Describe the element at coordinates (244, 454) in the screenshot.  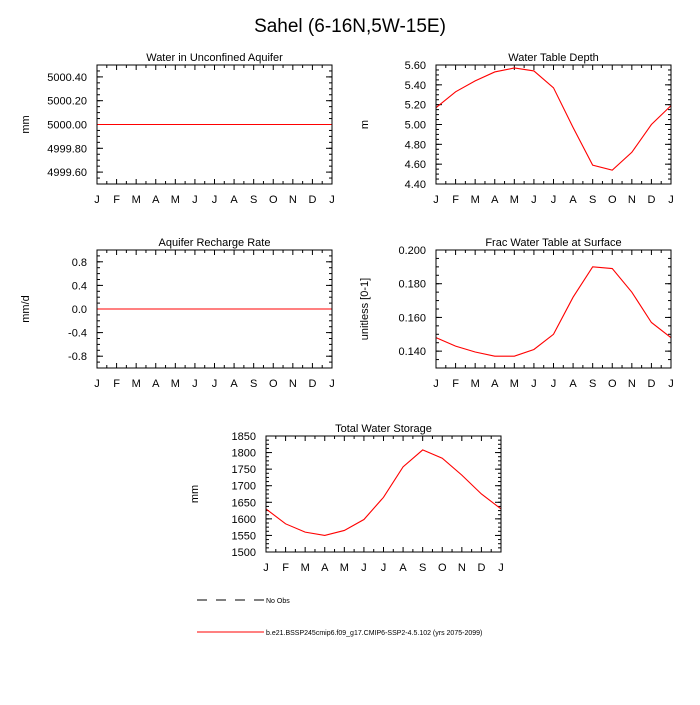
I see `y-tick-label: 1800` at that location.